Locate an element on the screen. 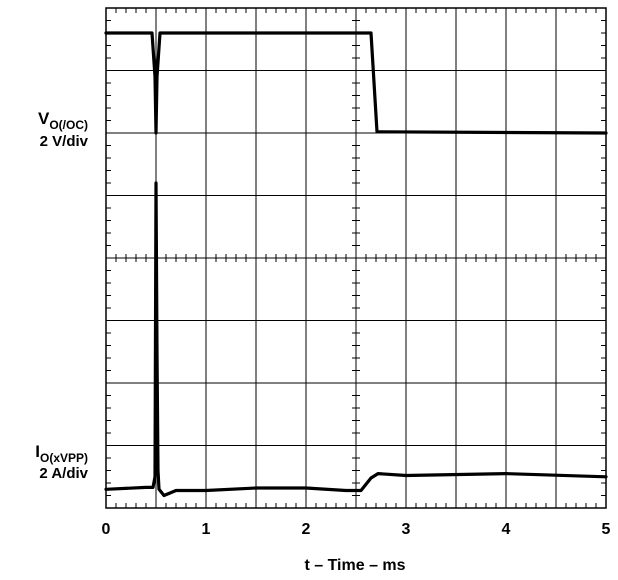 The width and height of the screenshot is (618, 580). i-channel-label: IO(xVPP) is located at coordinates (61, 453).